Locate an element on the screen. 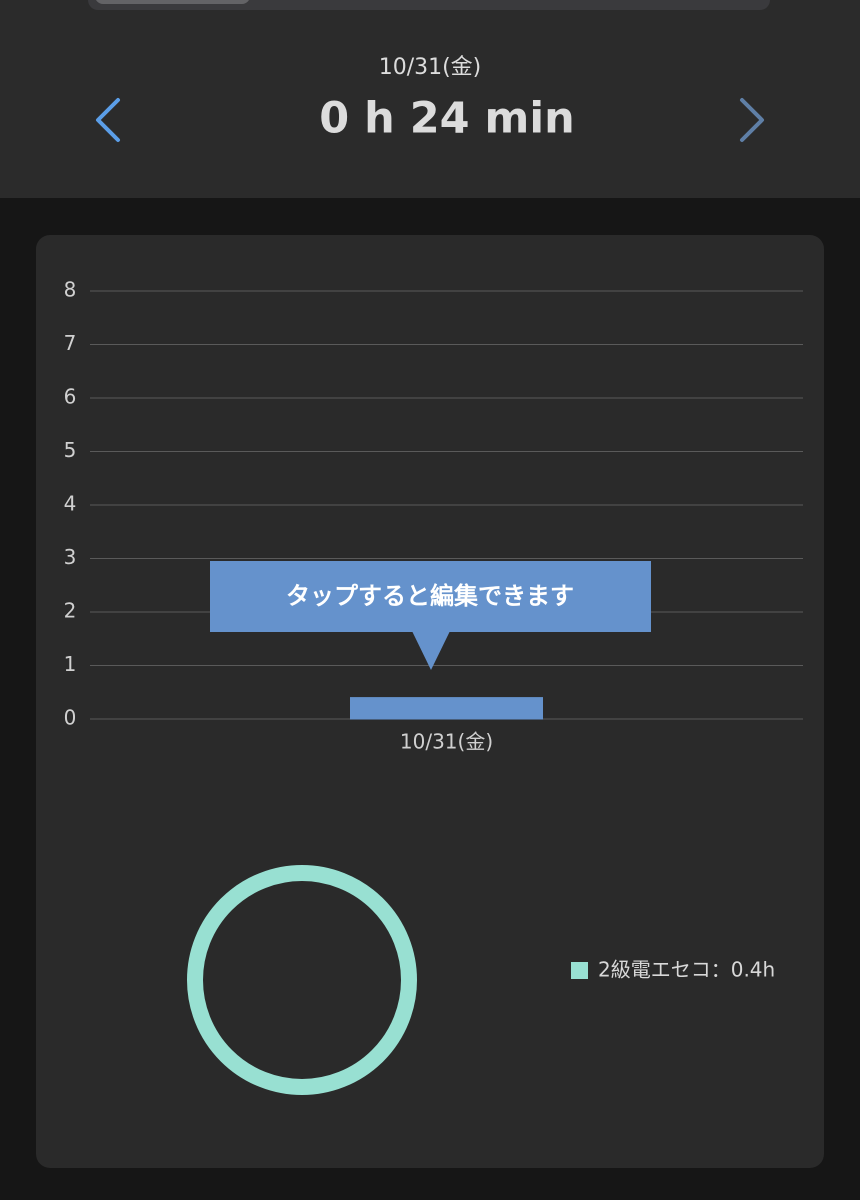 The image size is (860, 1200). tooltip-text: タップすると編集できます is located at coordinates (430, 596).